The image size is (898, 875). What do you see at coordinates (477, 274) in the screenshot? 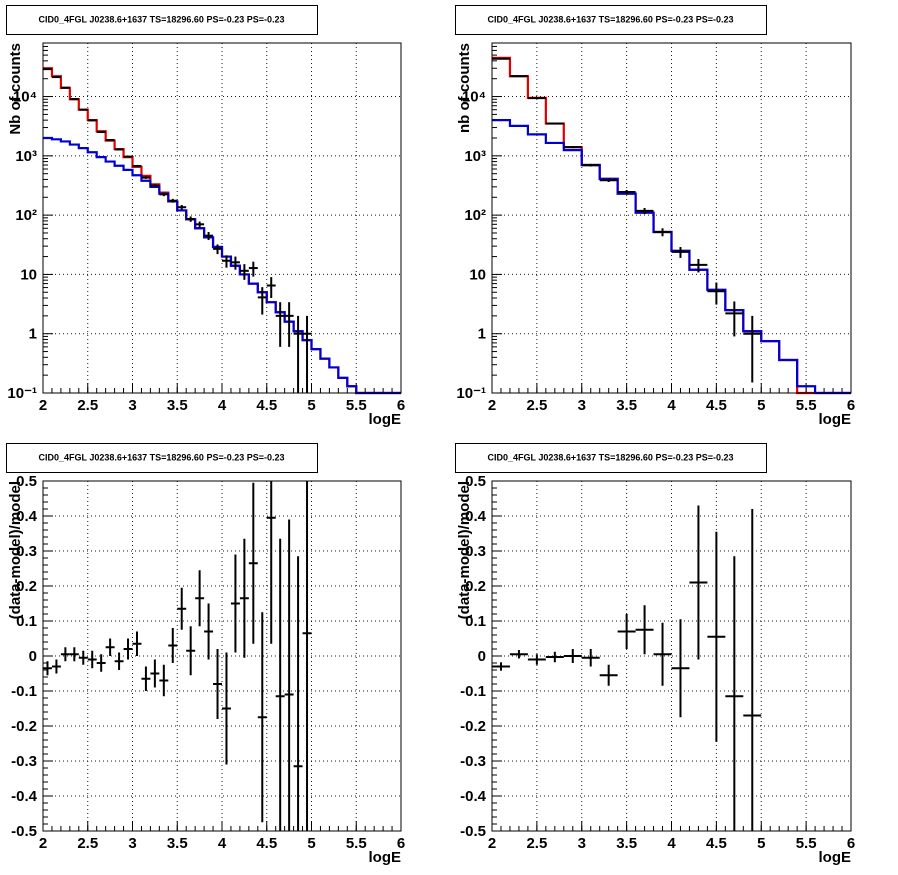
I see `y-tick-label: 10` at bounding box center [477, 274].